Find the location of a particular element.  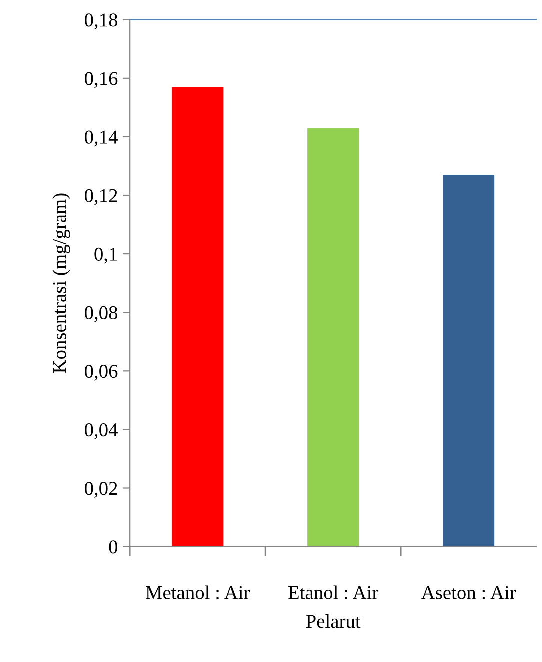

y-tick-label: 0,08 is located at coordinates (101, 314).